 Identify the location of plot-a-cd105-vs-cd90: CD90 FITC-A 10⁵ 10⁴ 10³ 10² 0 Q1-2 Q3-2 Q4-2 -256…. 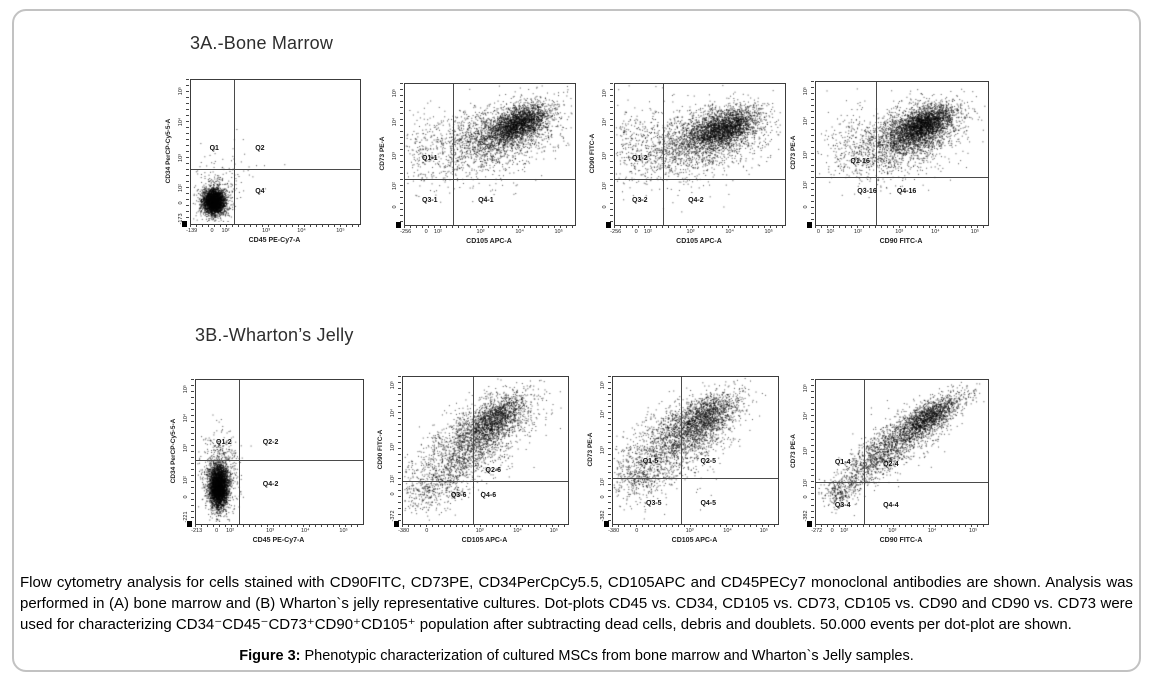
(687, 166).